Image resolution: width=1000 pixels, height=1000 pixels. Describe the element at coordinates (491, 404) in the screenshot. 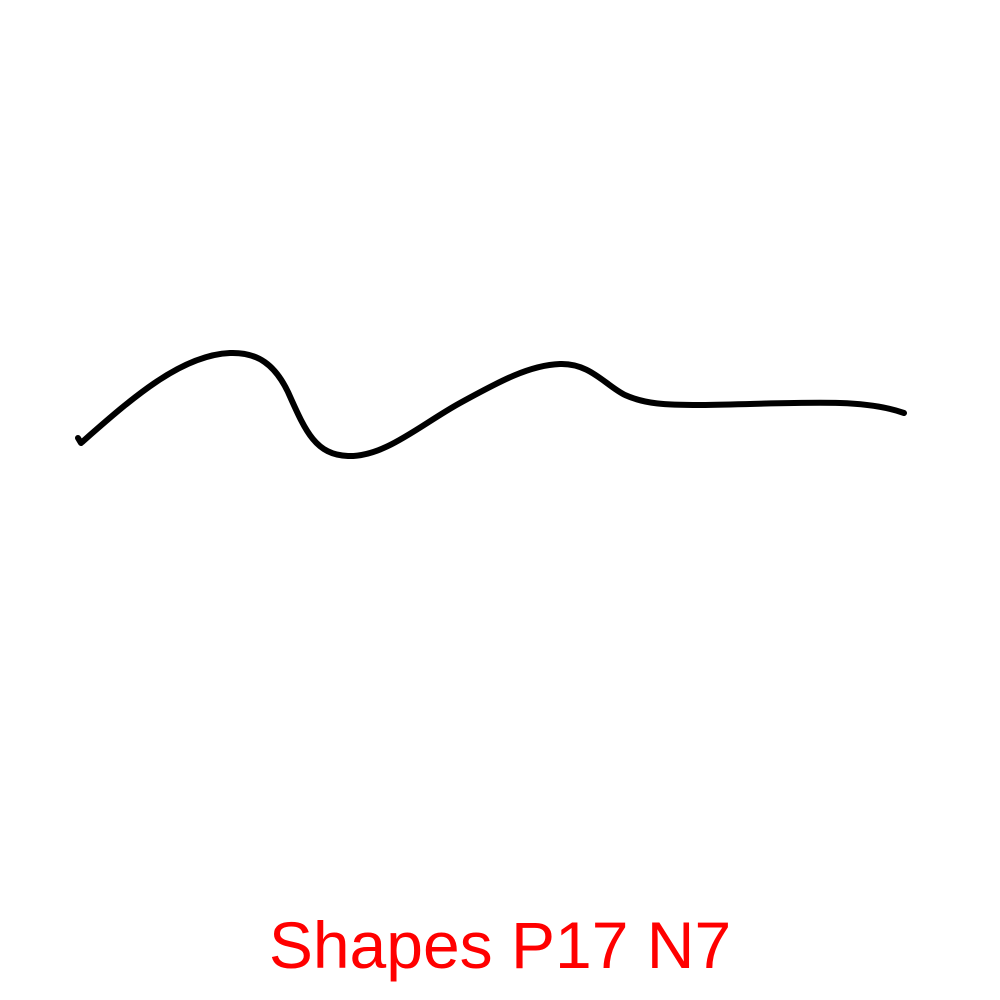

I see `wavy-line-stroke` at that location.